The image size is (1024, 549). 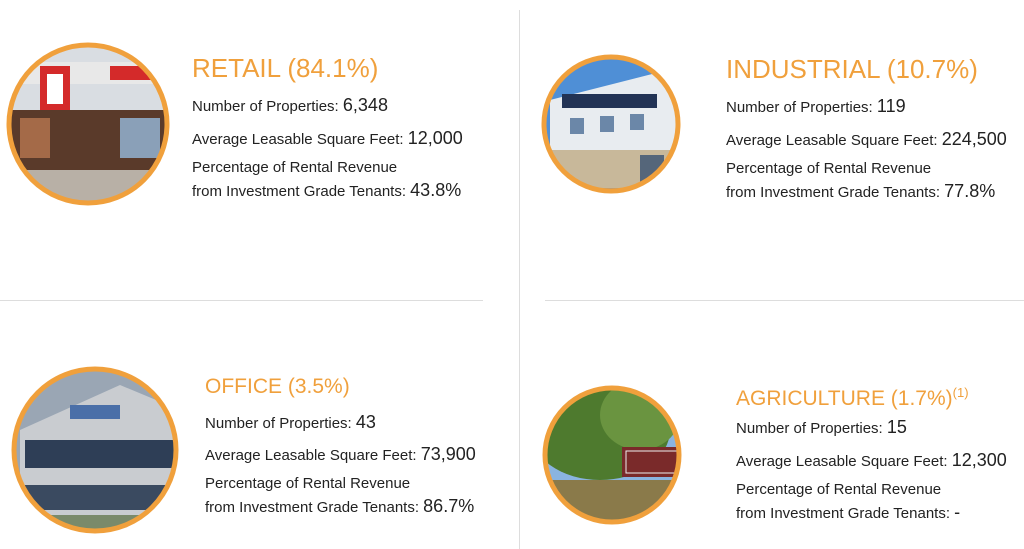 What do you see at coordinates (974, 139) in the screenshot?
I see `stat-value: 224,500` at bounding box center [974, 139].